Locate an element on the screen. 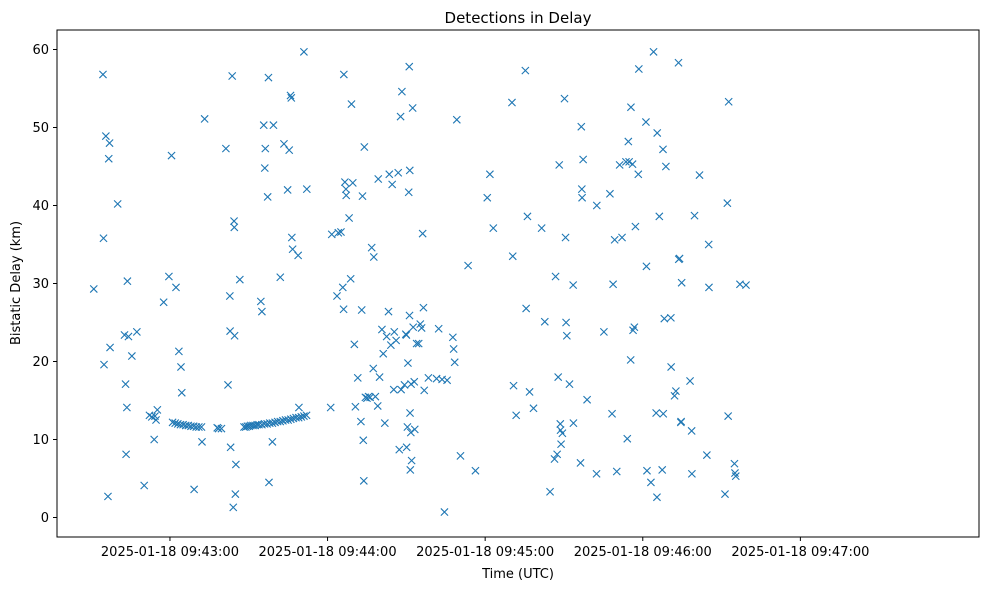 Image resolution: width=989 pixels, height=590 pixels. x-tick-label: 2025-01-18 09:44:00 is located at coordinates (328, 552).